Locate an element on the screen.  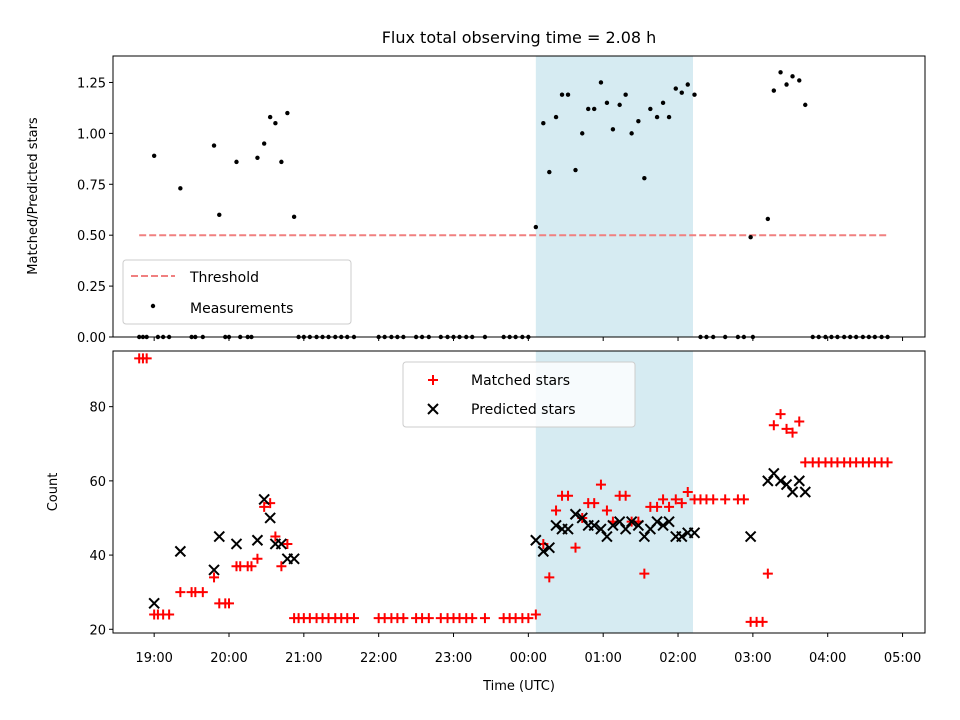
bottom-legend-box is located at coordinates (519, 394).